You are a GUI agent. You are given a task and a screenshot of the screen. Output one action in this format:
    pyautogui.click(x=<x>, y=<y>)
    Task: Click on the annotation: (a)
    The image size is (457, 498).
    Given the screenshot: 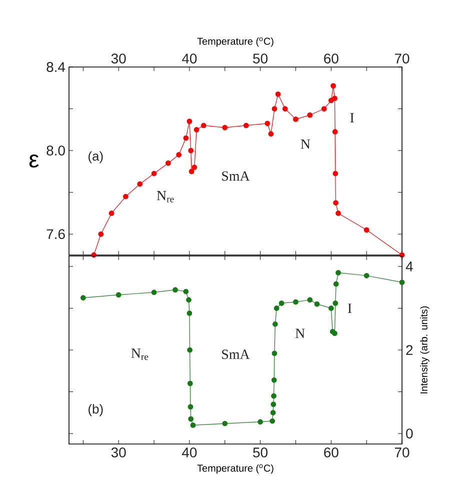 What is the action you would take?
    pyautogui.click(x=95, y=157)
    